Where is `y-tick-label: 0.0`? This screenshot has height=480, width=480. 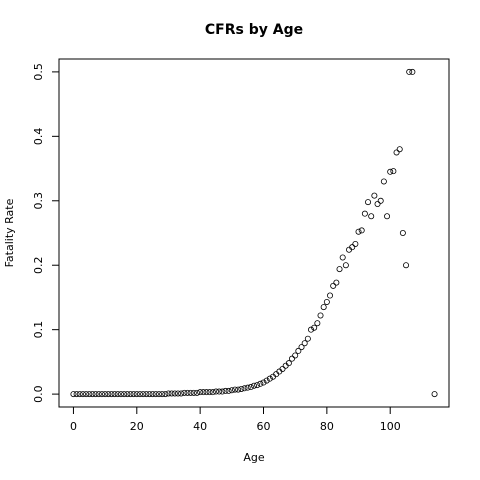 y-tick-label: 0.0 is located at coordinates (38, 394).